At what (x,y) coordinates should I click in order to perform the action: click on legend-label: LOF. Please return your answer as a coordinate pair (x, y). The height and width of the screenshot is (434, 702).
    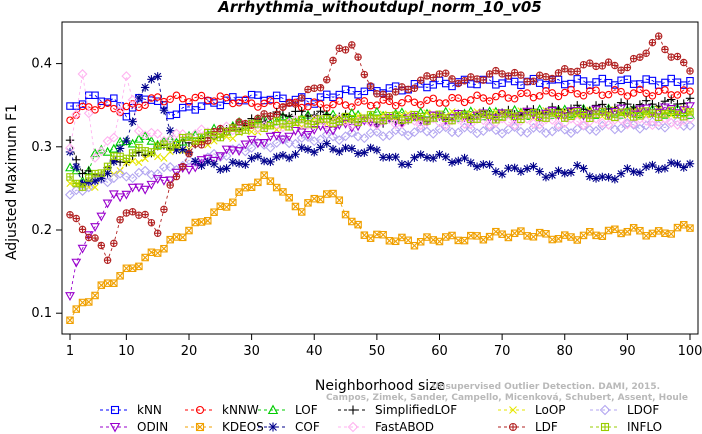
    Looking at the image, I should click on (306, 410).